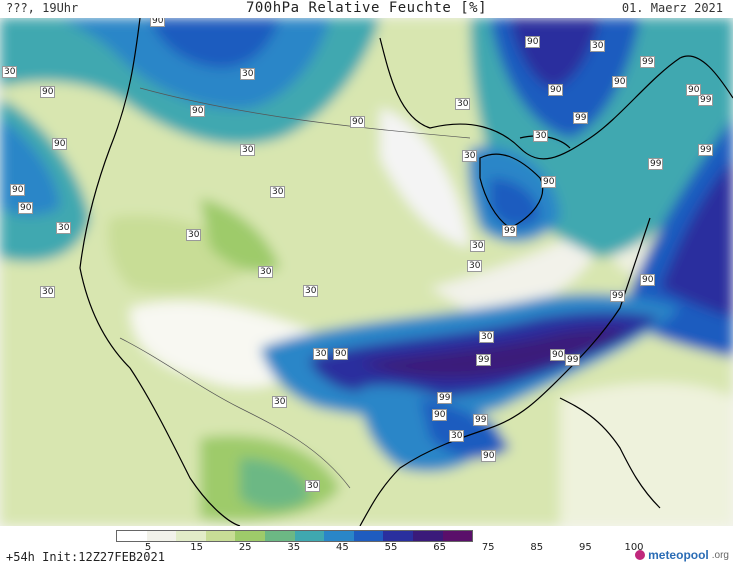  Describe the element at coordinates (391, 547) in the screenshot. I see `legend-tick-label: 55` at that location.